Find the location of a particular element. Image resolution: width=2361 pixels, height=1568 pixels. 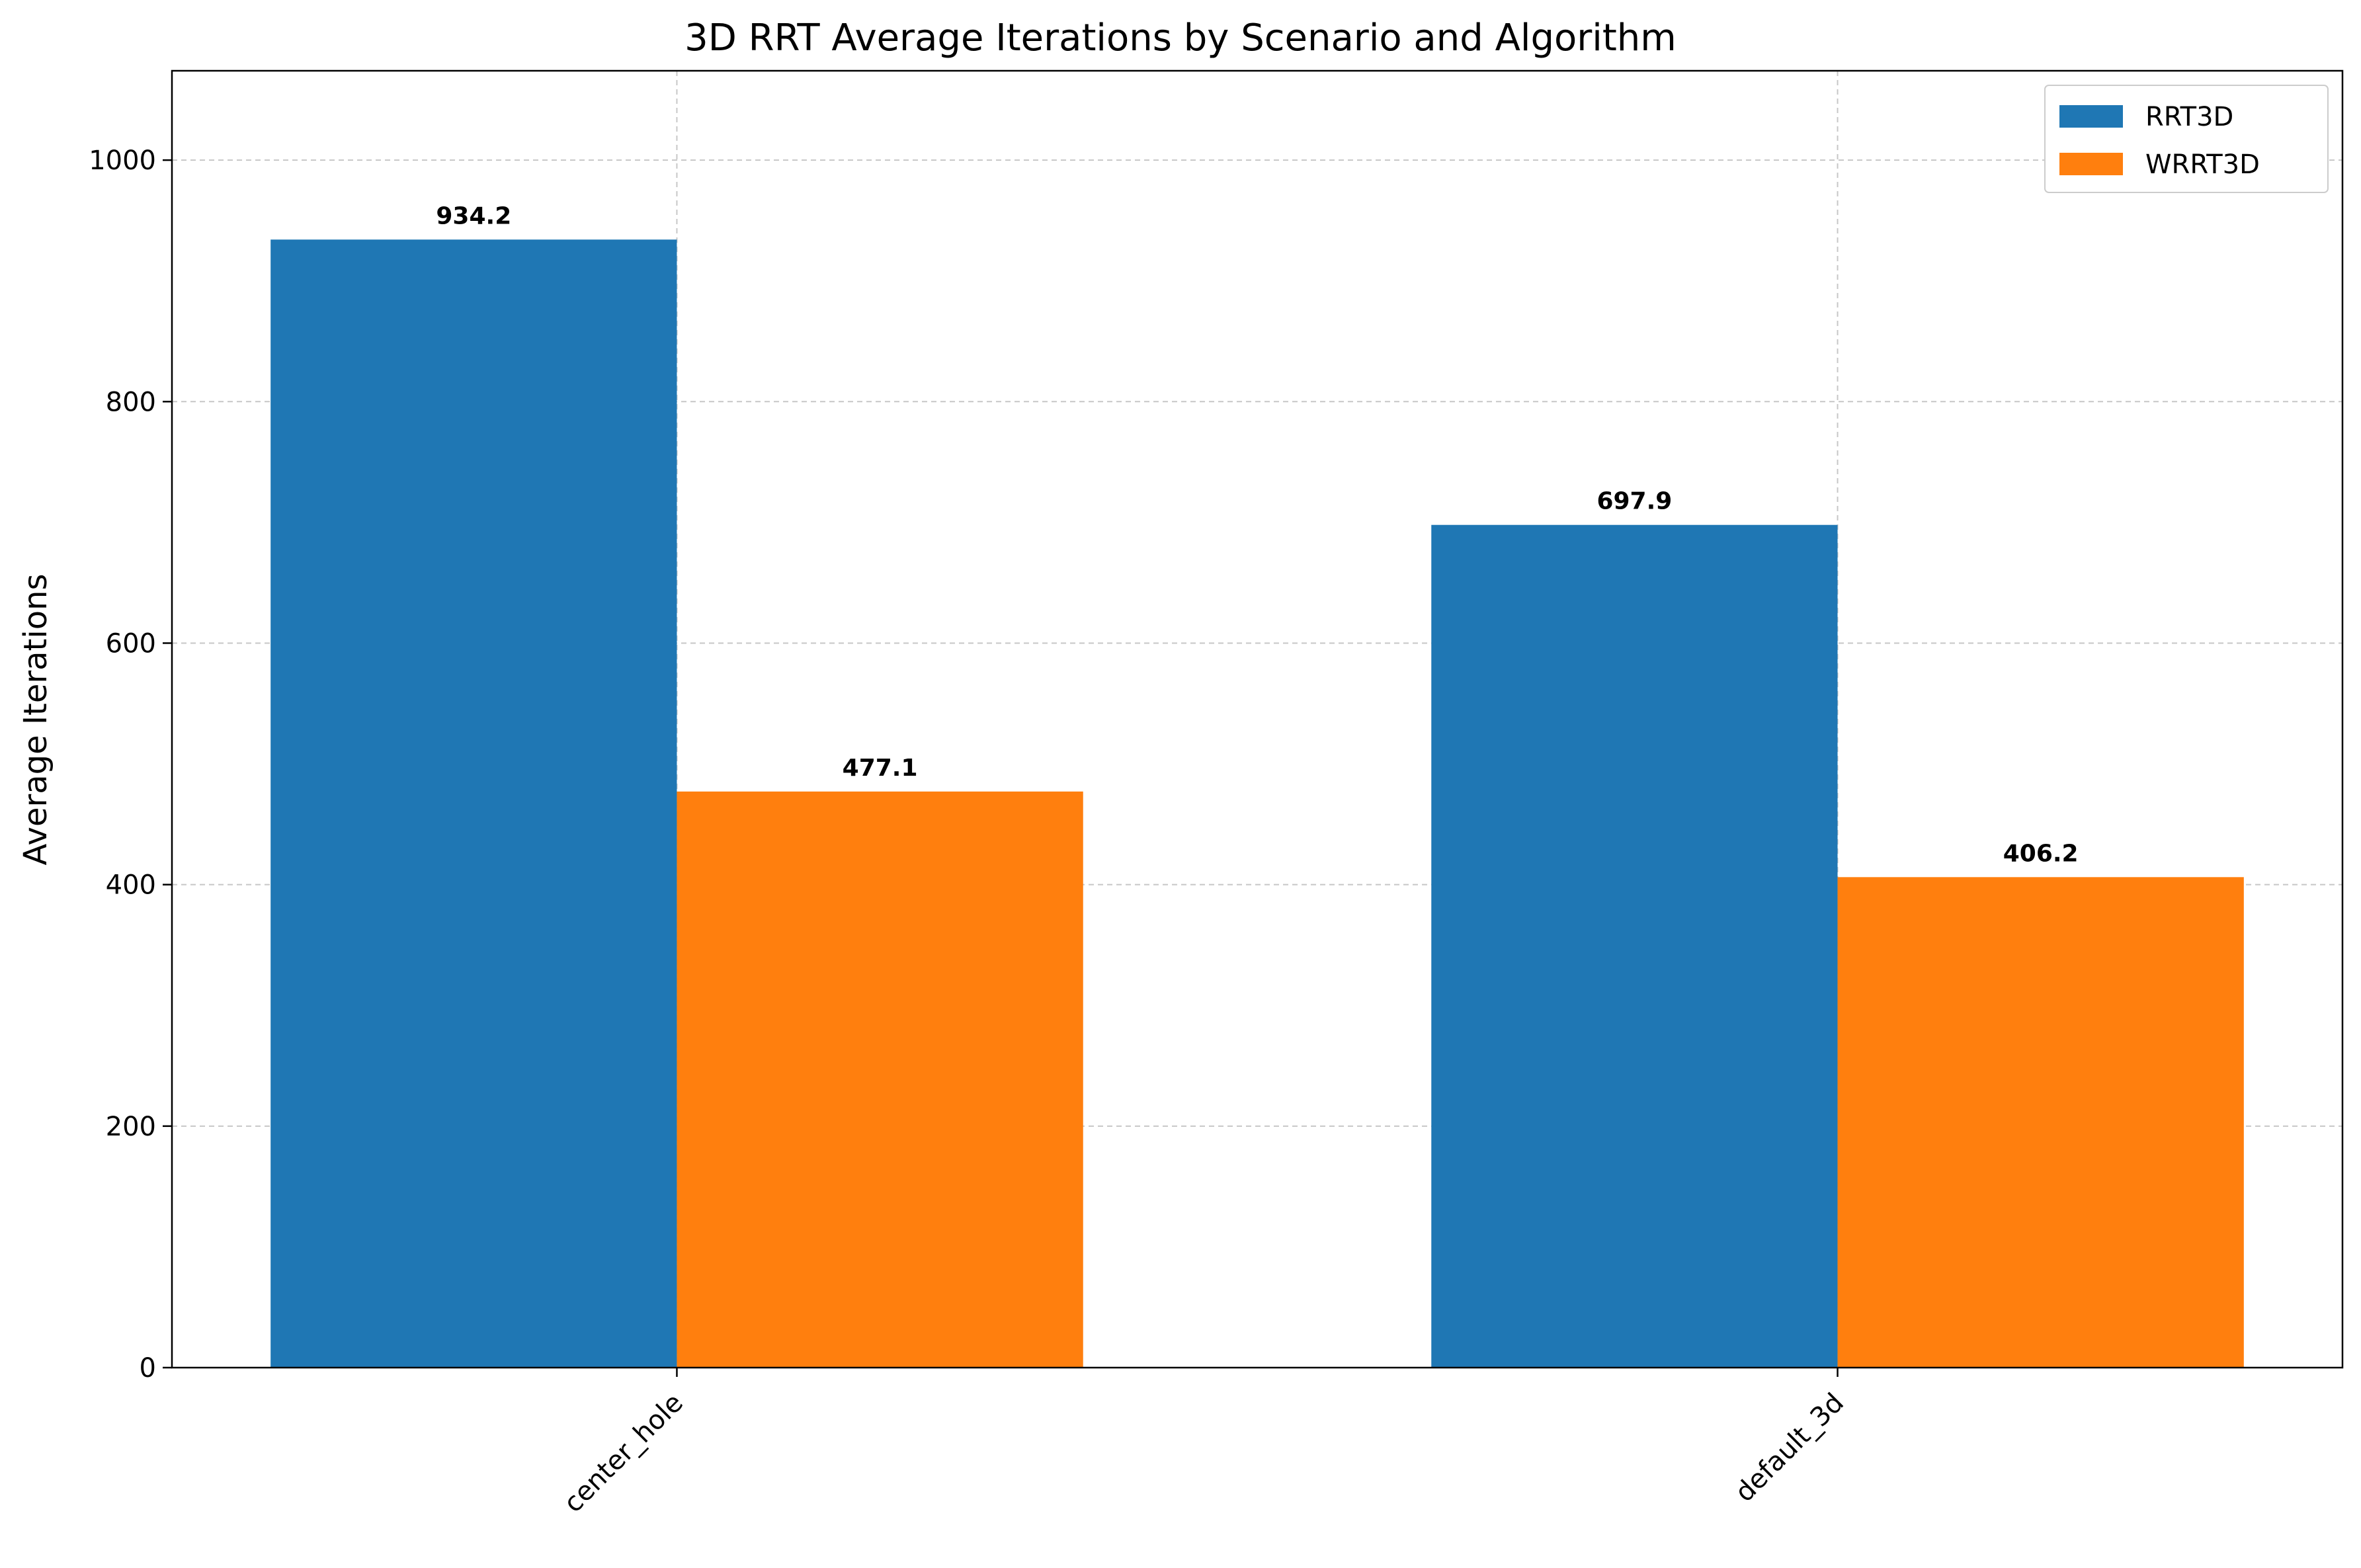

y-tick-label: 800 is located at coordinates (131, 402).